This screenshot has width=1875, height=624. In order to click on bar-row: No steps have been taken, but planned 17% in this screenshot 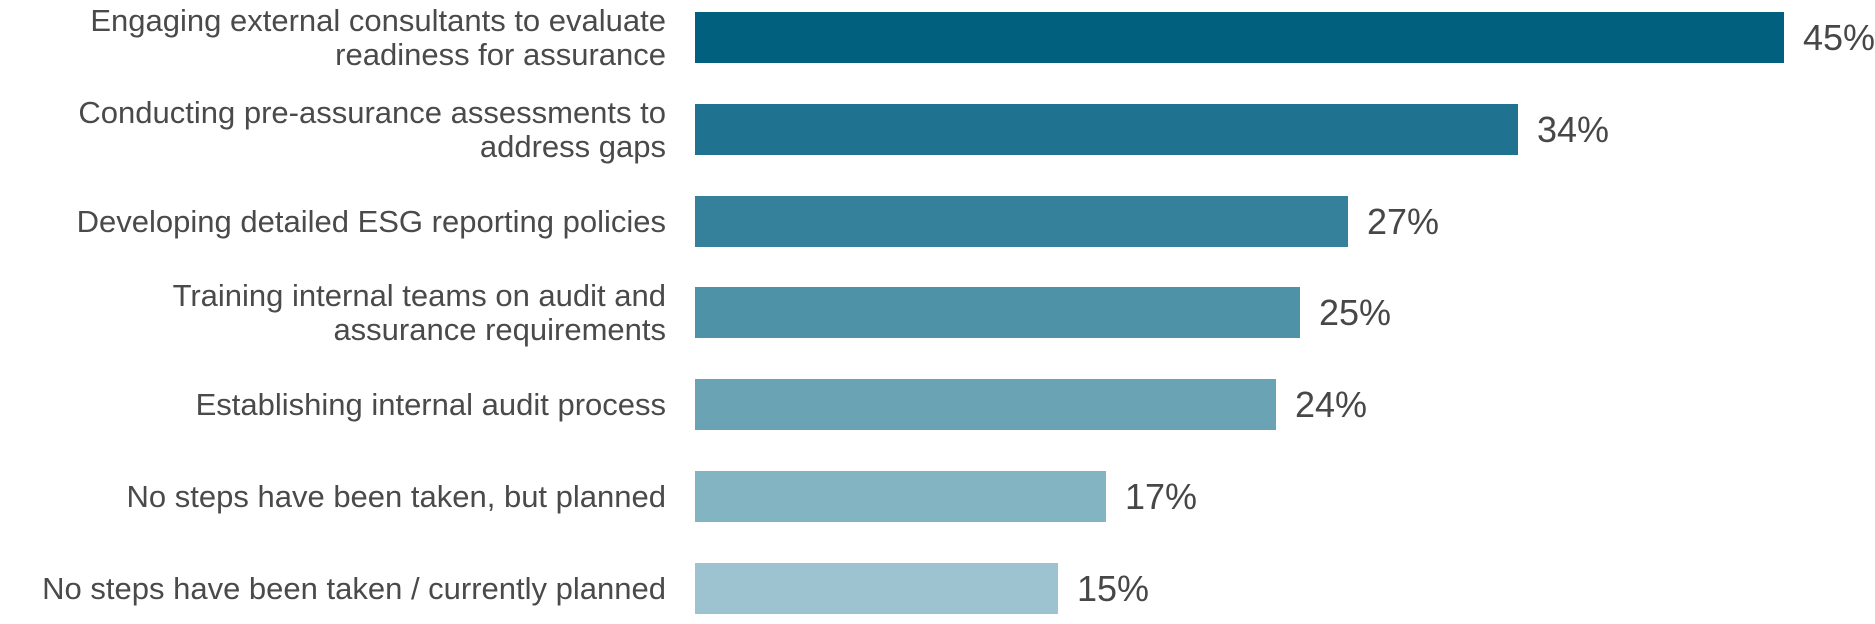, I will do `click(937, 496)`.